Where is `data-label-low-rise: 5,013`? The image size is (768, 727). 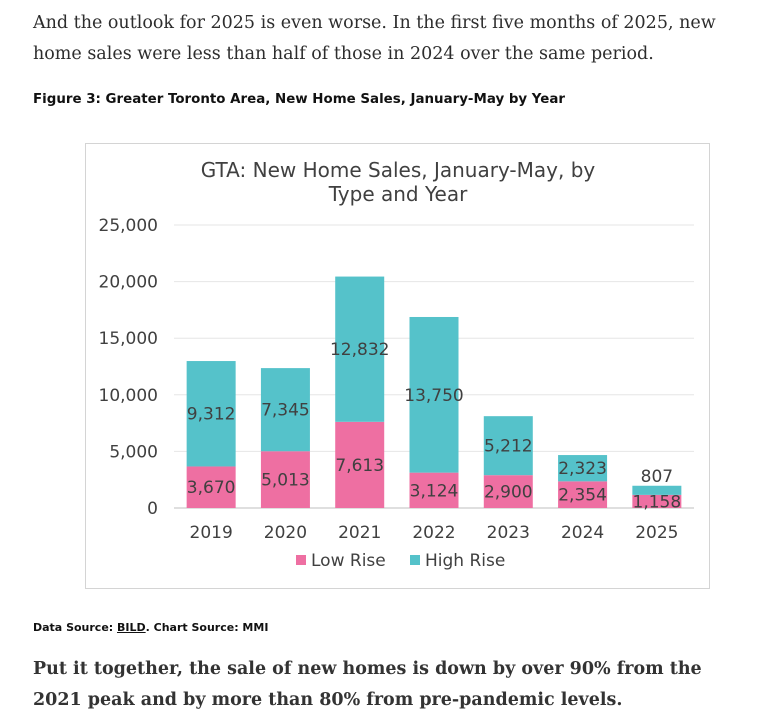 data-label-low-rise: 5,013 is located at coordinates (285, 481).